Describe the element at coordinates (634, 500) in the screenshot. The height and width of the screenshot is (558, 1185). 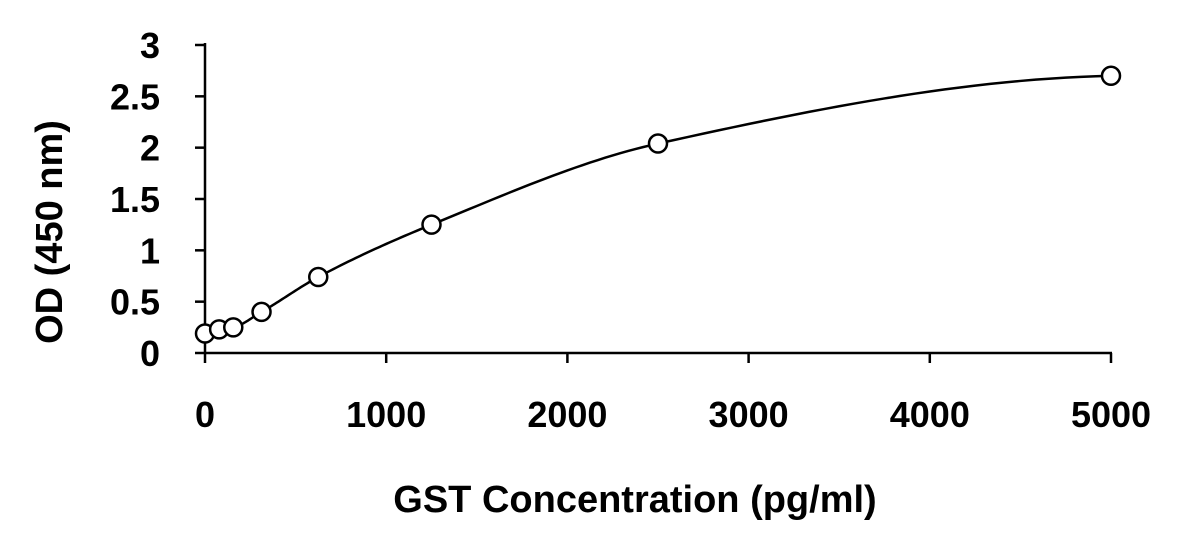
I see `x-axis-title: GST Concentration (pg/ml)` at that location.